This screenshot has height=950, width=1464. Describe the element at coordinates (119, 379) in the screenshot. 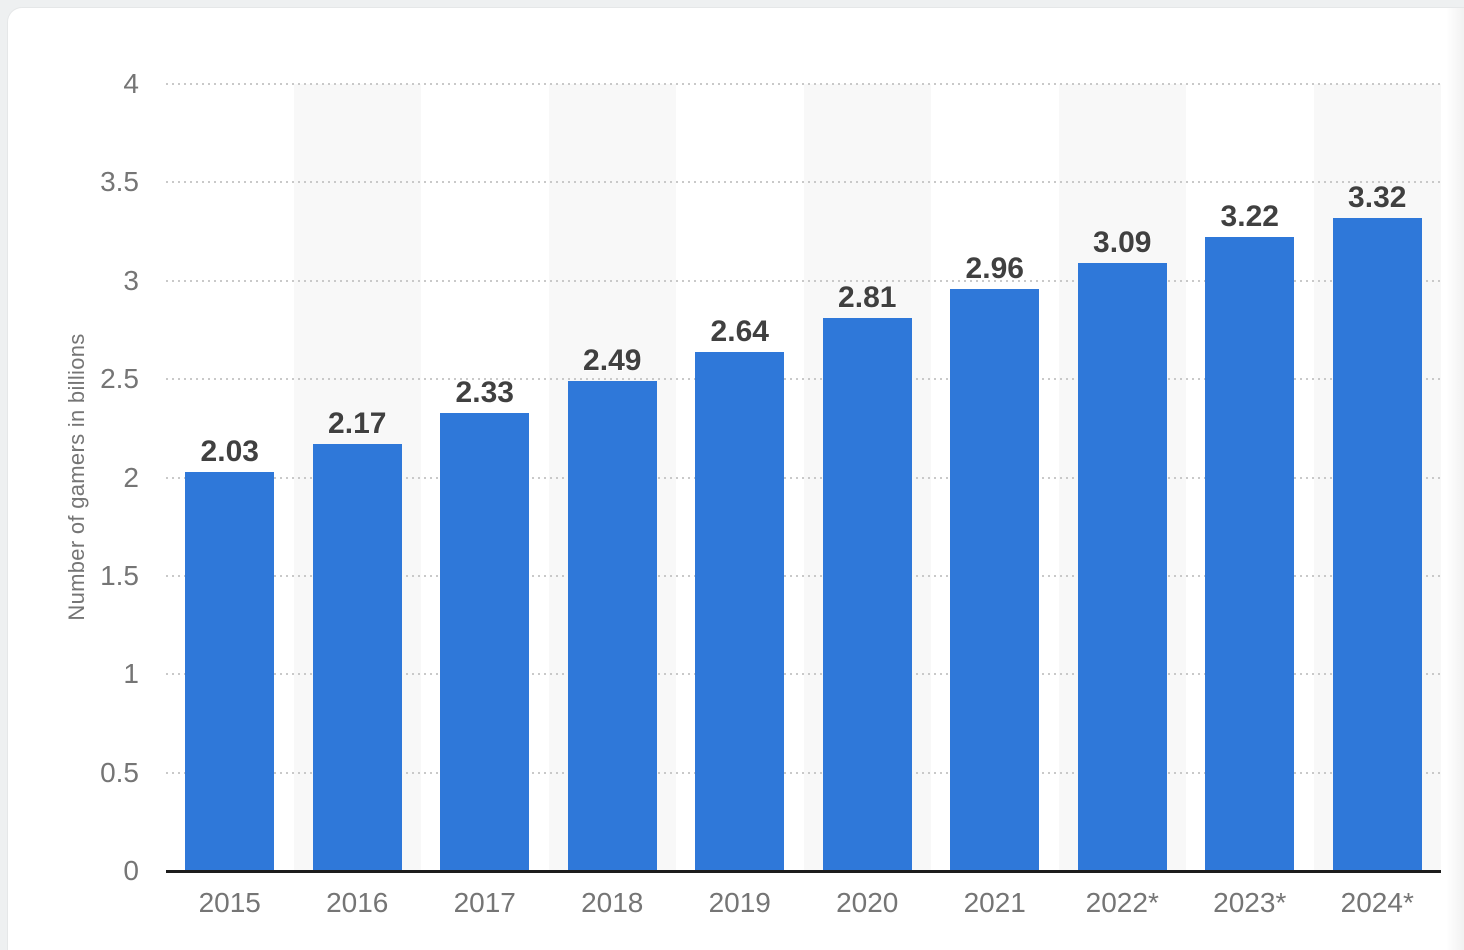

I see `y-tick-label-2.5: 2.5` at that location.